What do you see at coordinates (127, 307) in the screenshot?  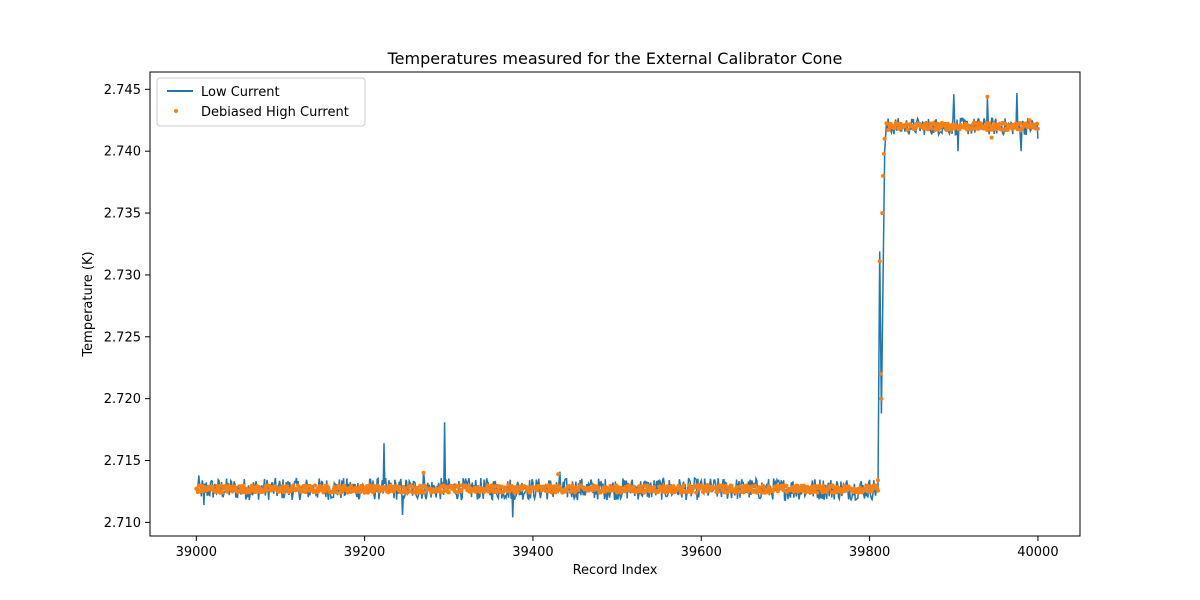 I see `y-axis: 2.710 2.715 2.720 2.725 2.730 2.735 2.740 2.745` at bounding box center [127, 307].